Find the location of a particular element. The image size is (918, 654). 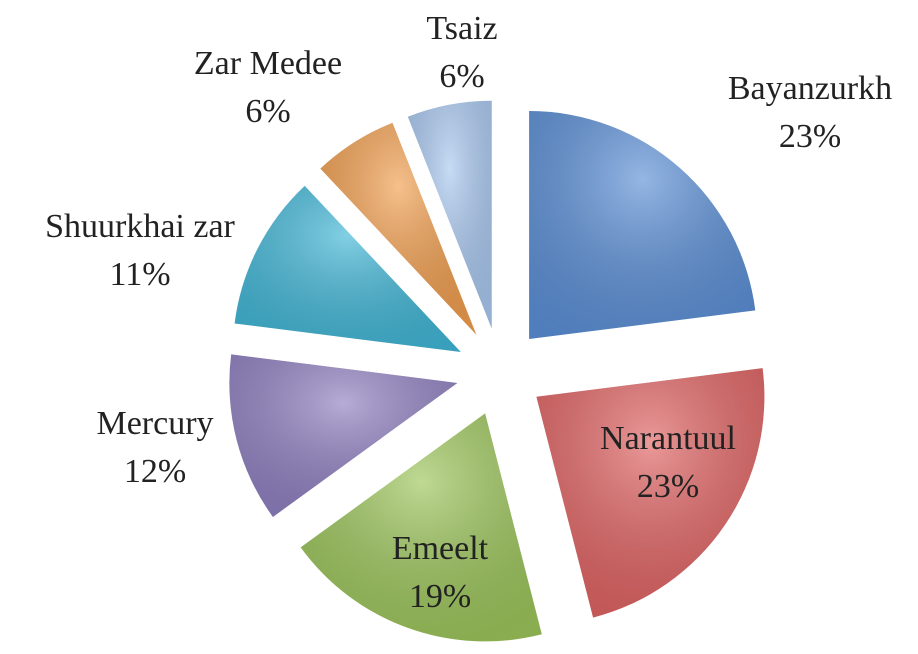

slice-label: Tsaiz is located at coordinates (461, 28).